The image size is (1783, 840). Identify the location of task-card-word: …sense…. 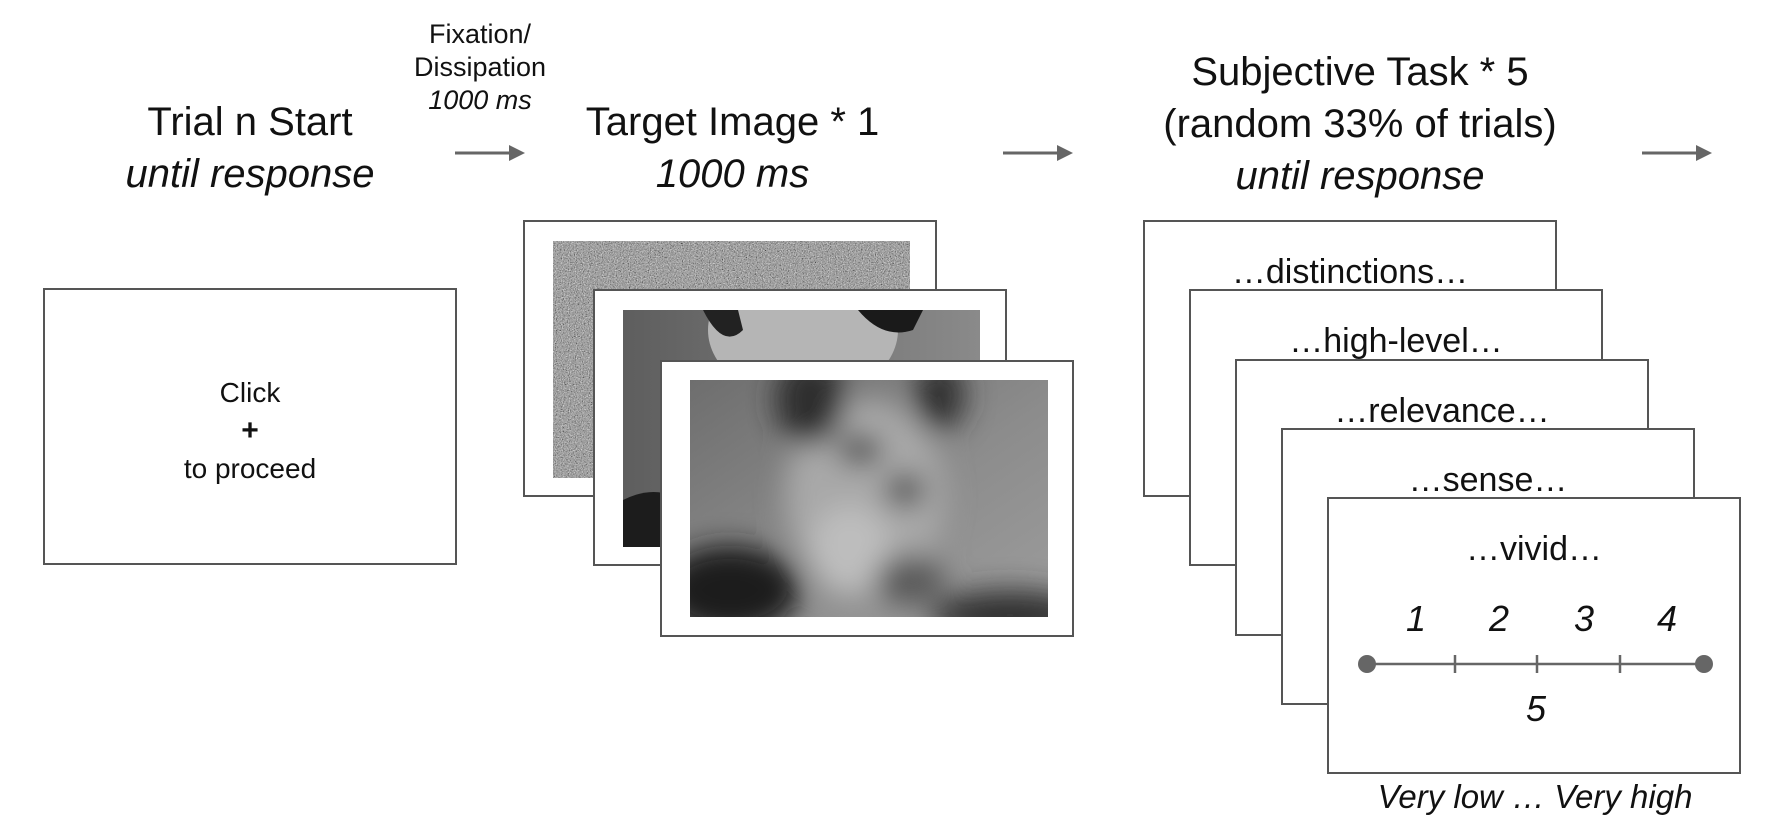
(1488, 480).